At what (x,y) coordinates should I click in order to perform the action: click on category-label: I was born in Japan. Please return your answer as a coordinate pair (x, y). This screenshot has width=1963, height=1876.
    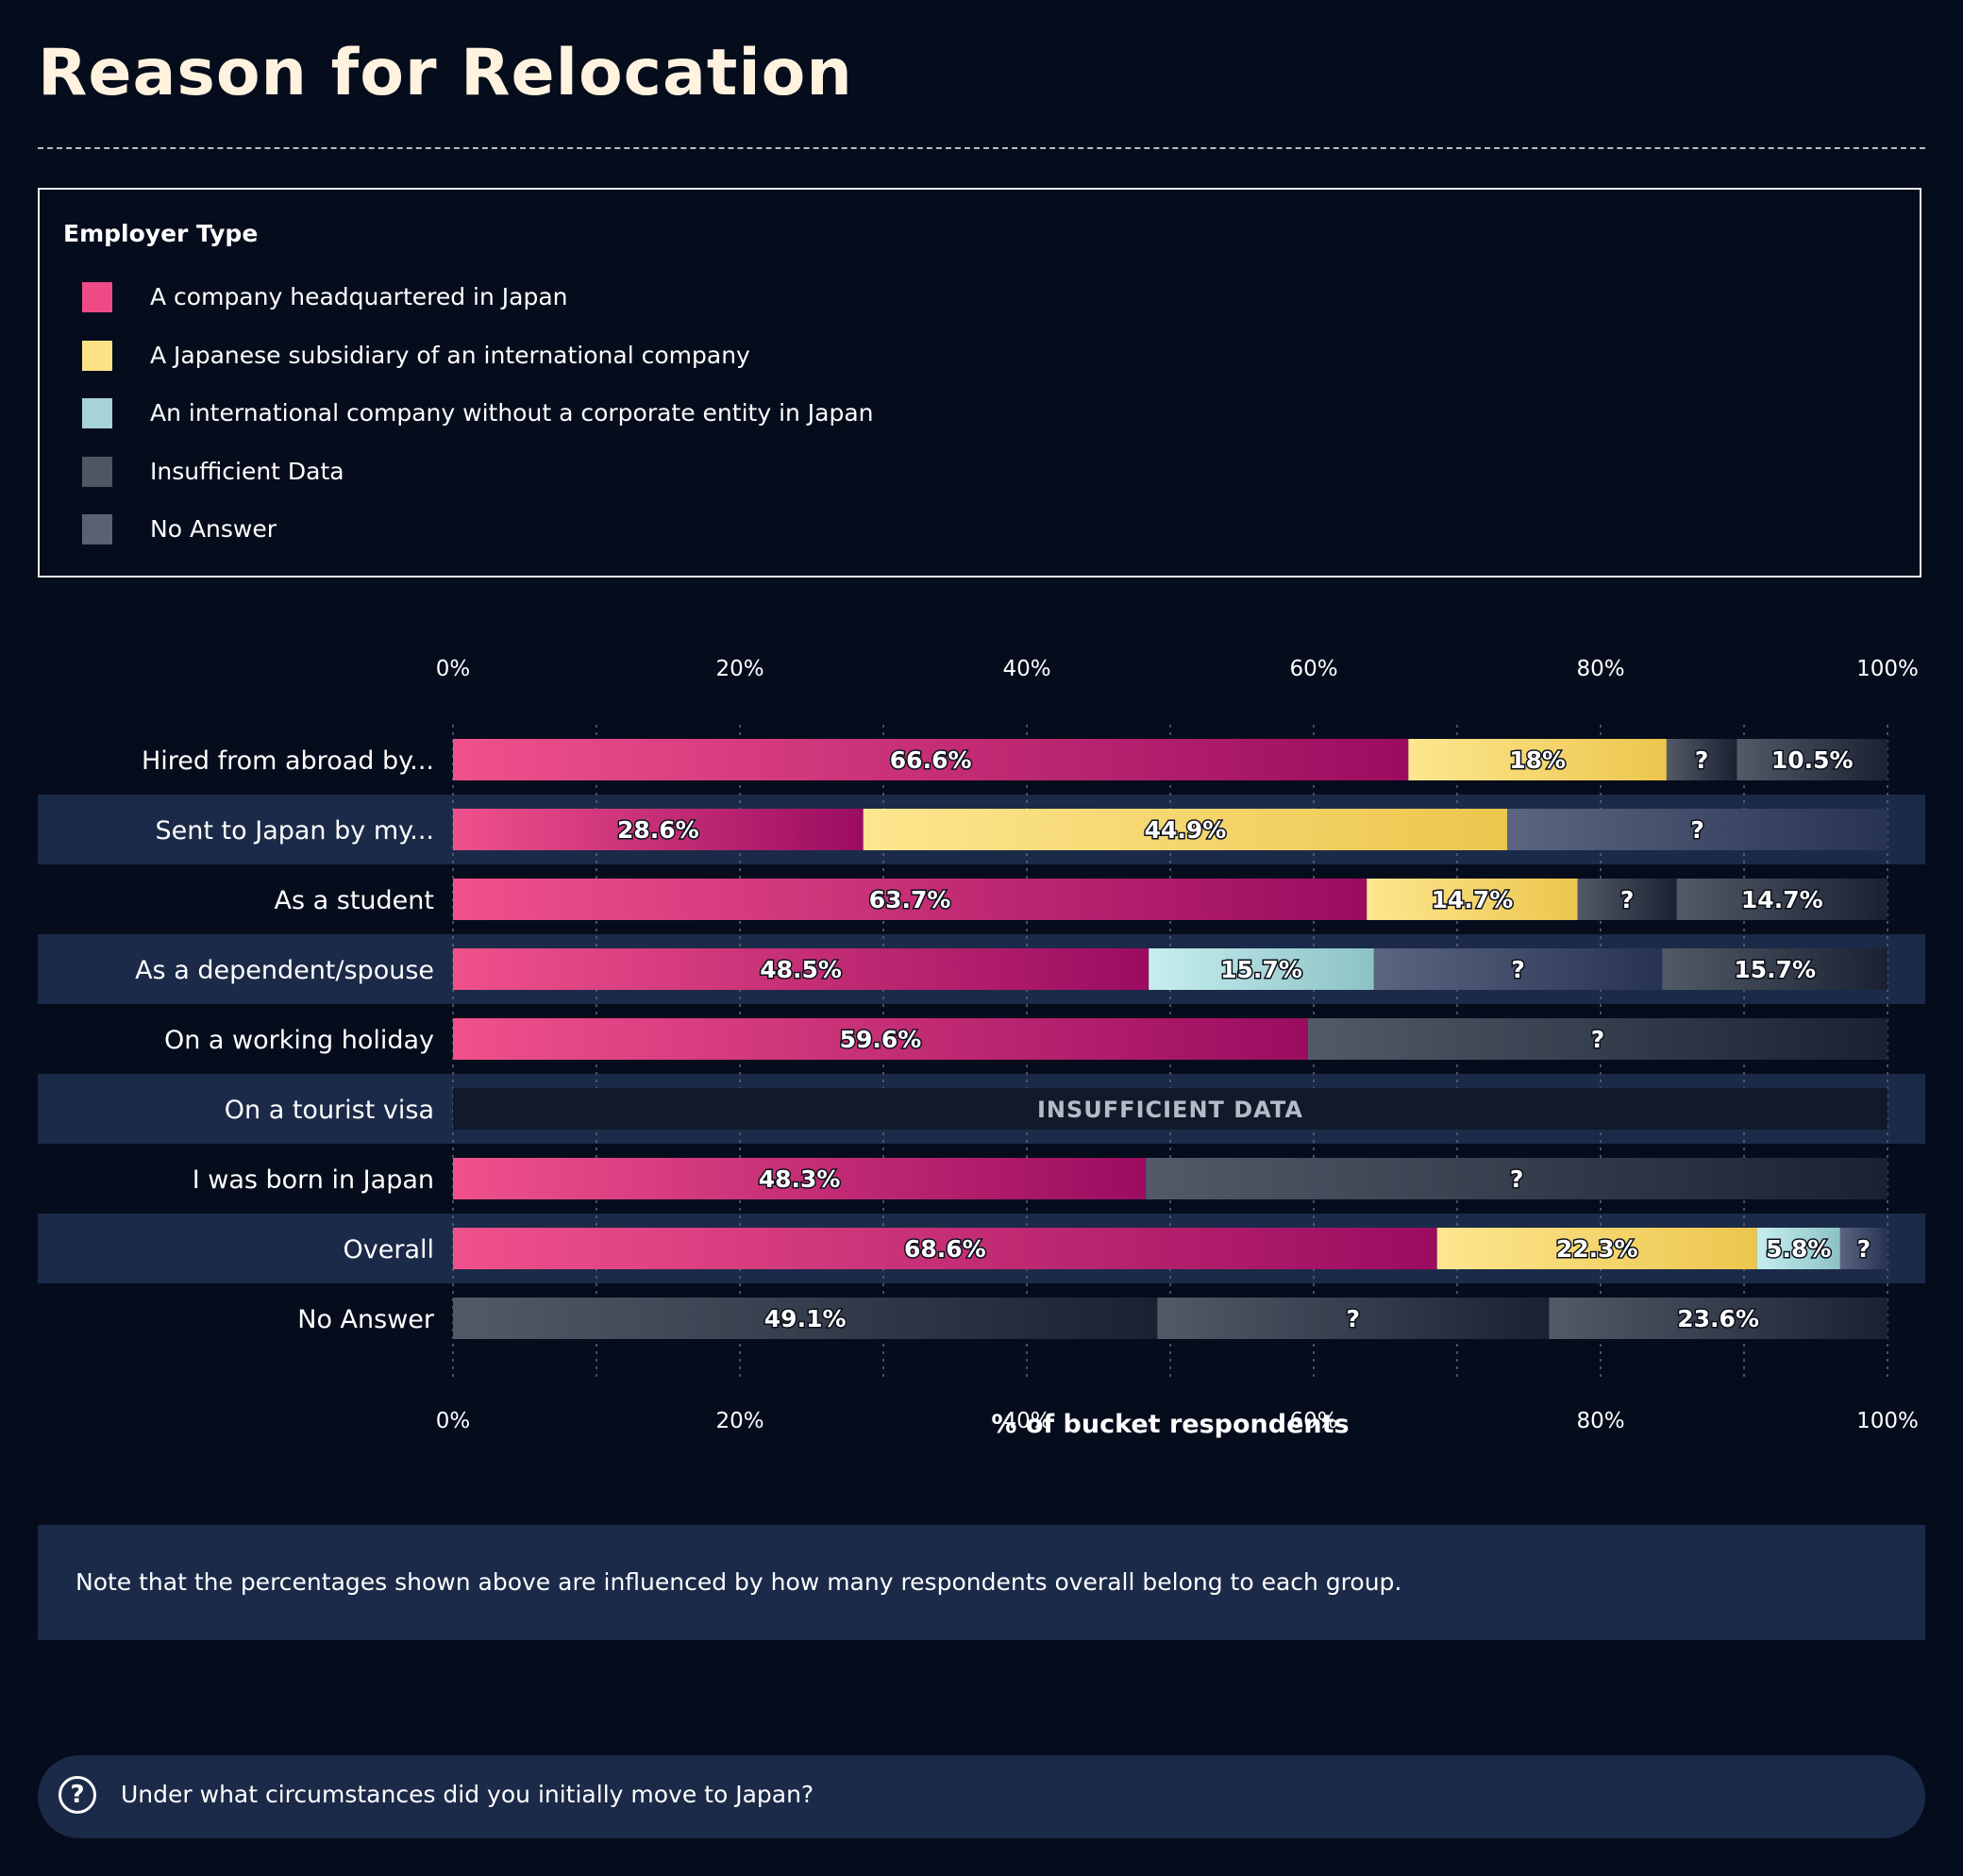
    Looking at the image, I should click on (314, 1180).